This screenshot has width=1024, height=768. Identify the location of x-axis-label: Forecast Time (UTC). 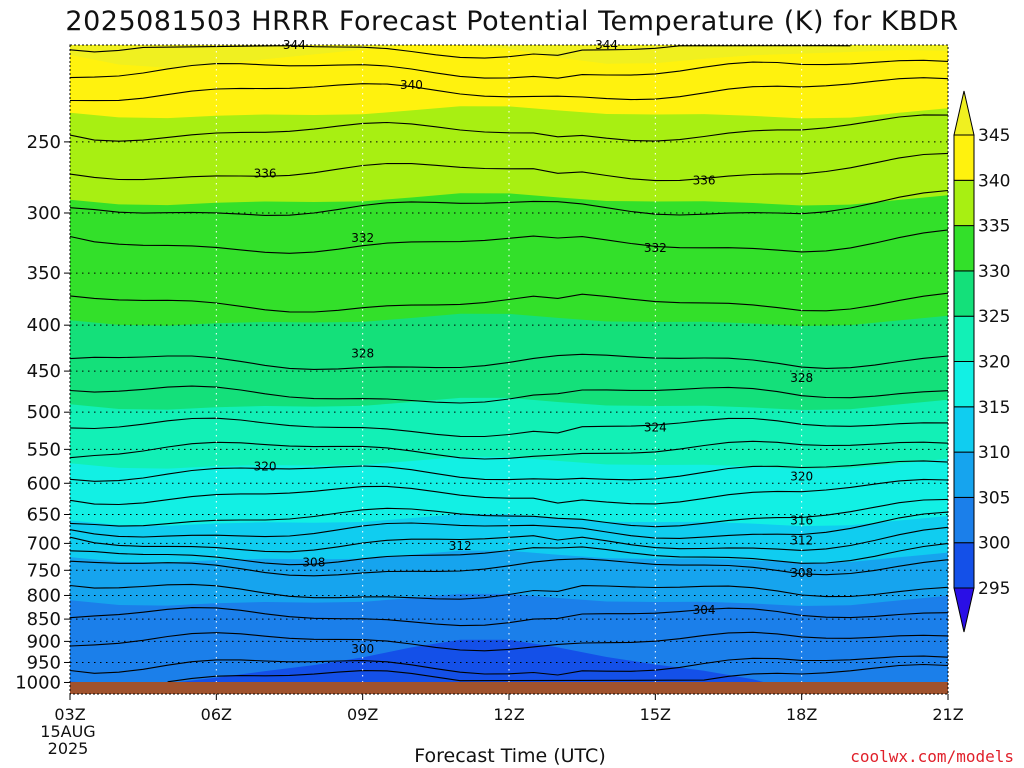
(509, 756).